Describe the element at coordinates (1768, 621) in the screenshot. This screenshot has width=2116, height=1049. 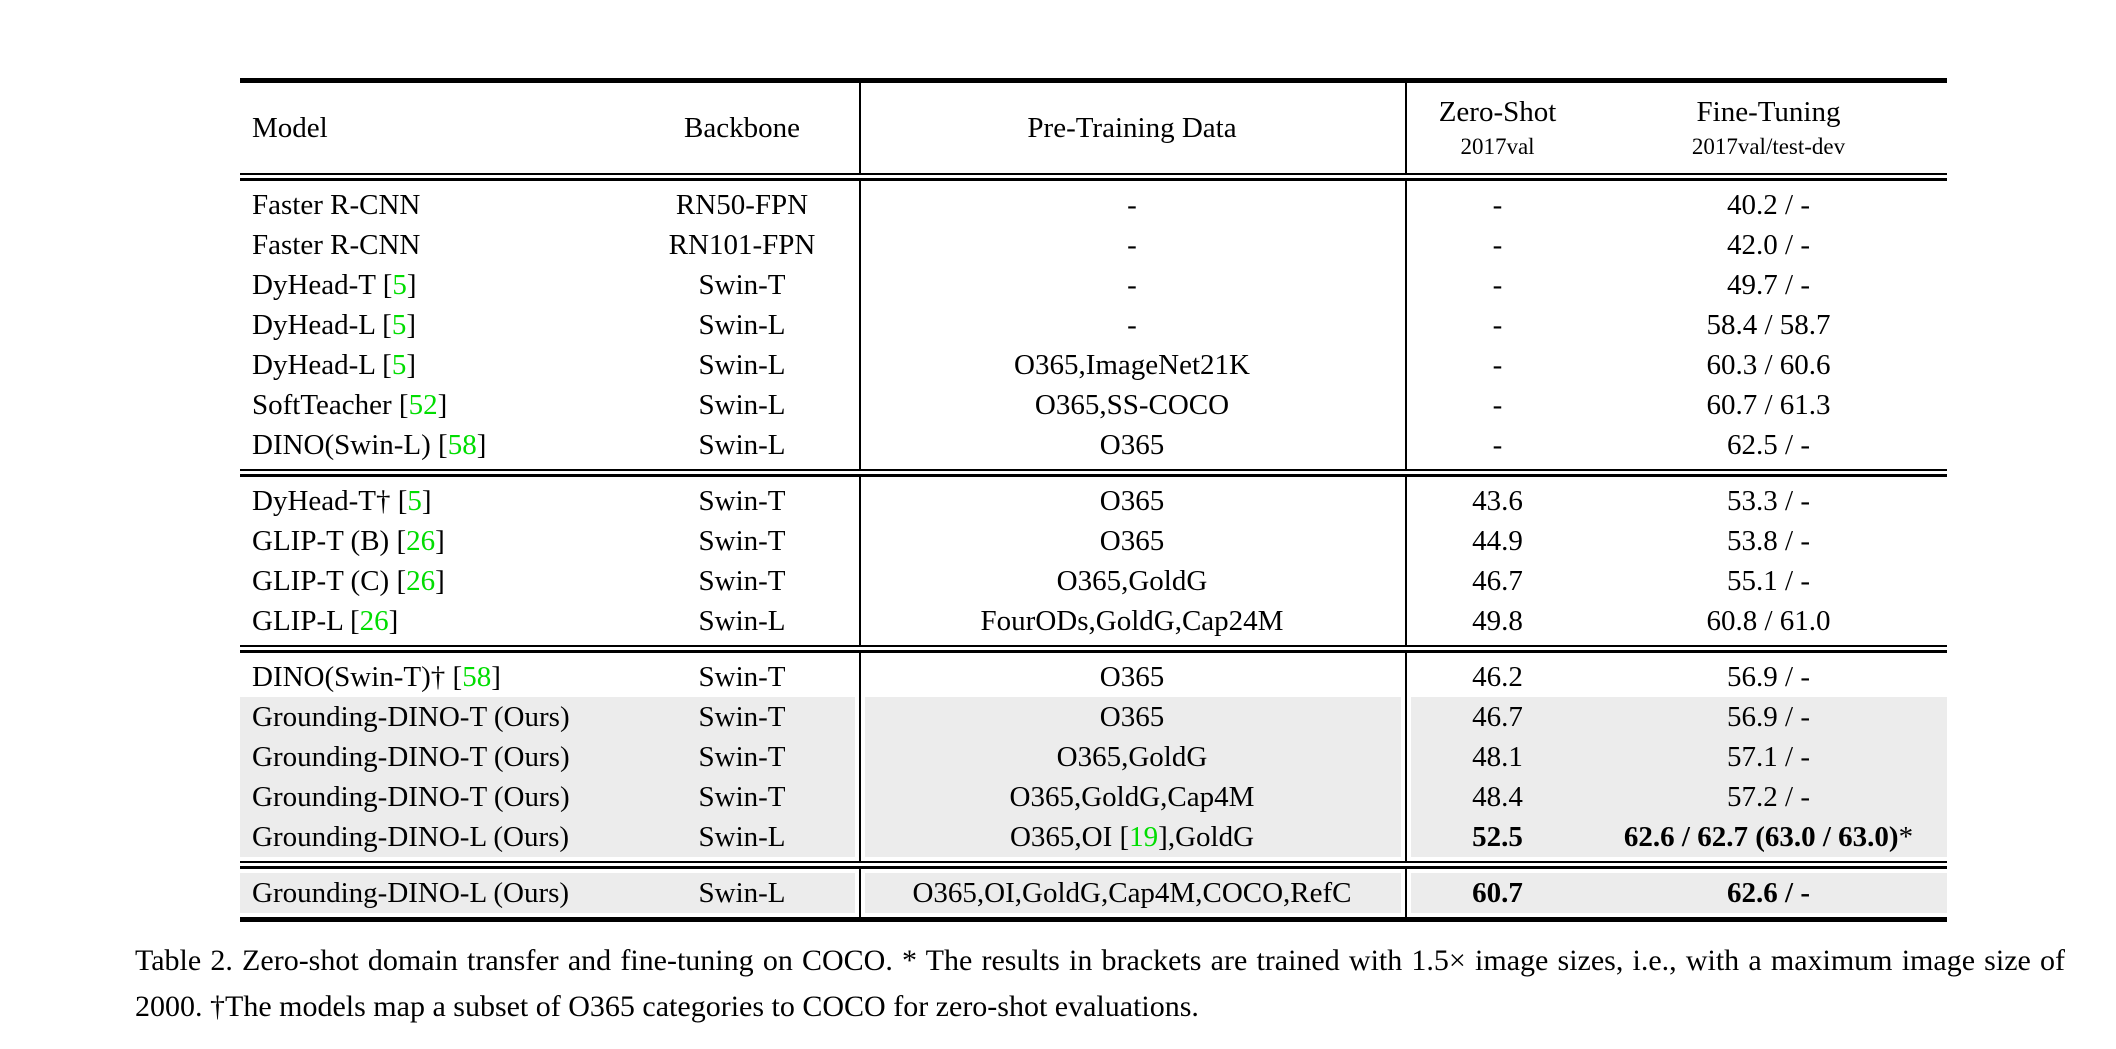
I see `finetune-cell: 60.8 / 61.0` at that location.